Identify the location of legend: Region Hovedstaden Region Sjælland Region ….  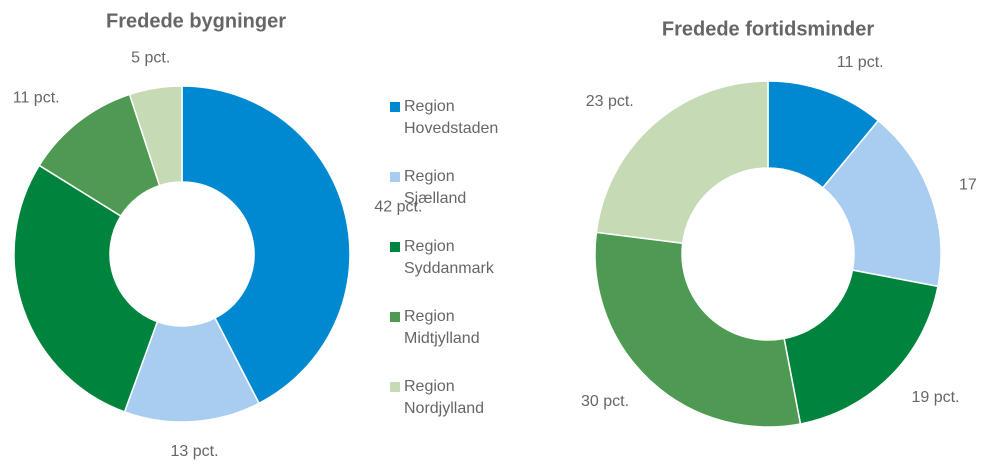
(455, 271).